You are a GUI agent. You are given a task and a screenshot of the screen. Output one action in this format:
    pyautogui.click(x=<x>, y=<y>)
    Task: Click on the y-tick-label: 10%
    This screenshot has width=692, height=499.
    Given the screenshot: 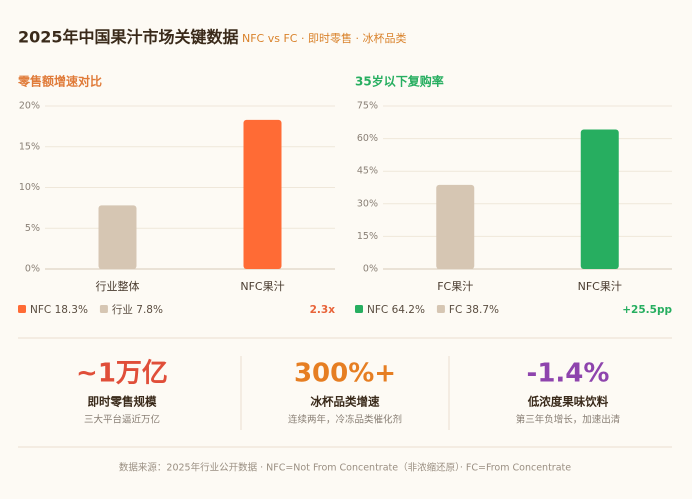 What is the action you would take?
    pyautogui.click(x=29, y=187)
    